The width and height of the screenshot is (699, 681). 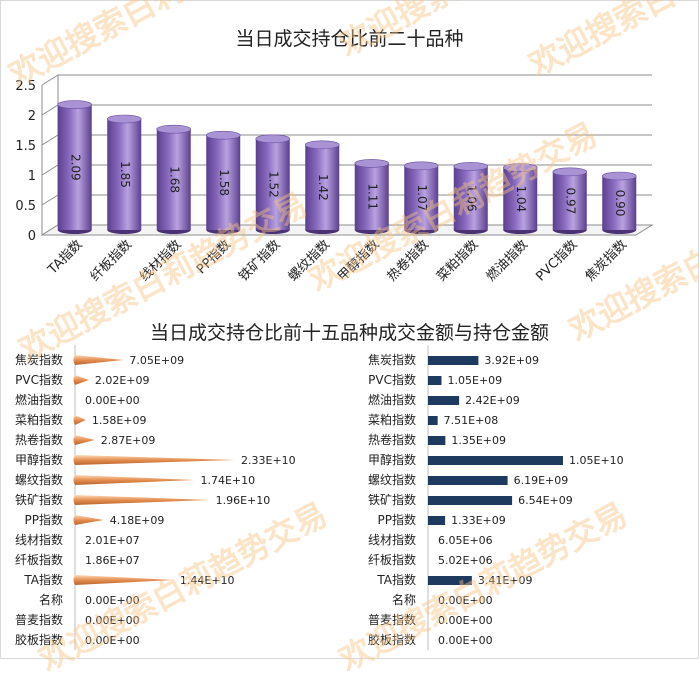 I want to click on data-label: 1.52, so click(x=273, y=184).